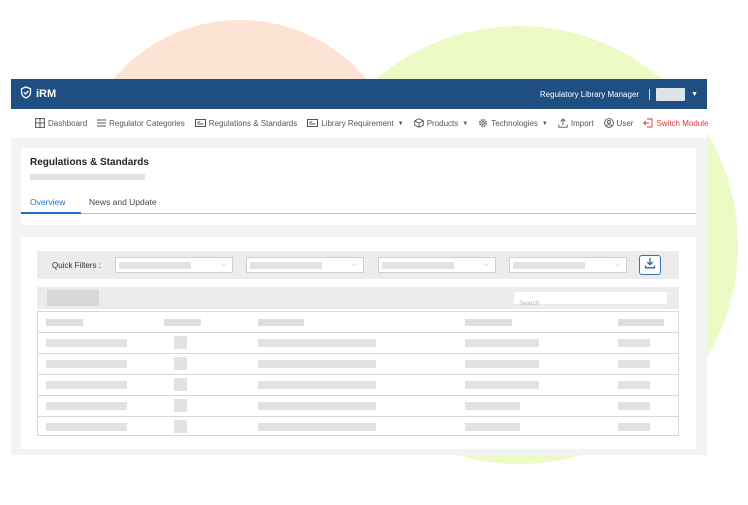 Image resolution: width=748 pixels, height=505 pixels. I want to click on toolbar-placeholder, so click(73, 298).